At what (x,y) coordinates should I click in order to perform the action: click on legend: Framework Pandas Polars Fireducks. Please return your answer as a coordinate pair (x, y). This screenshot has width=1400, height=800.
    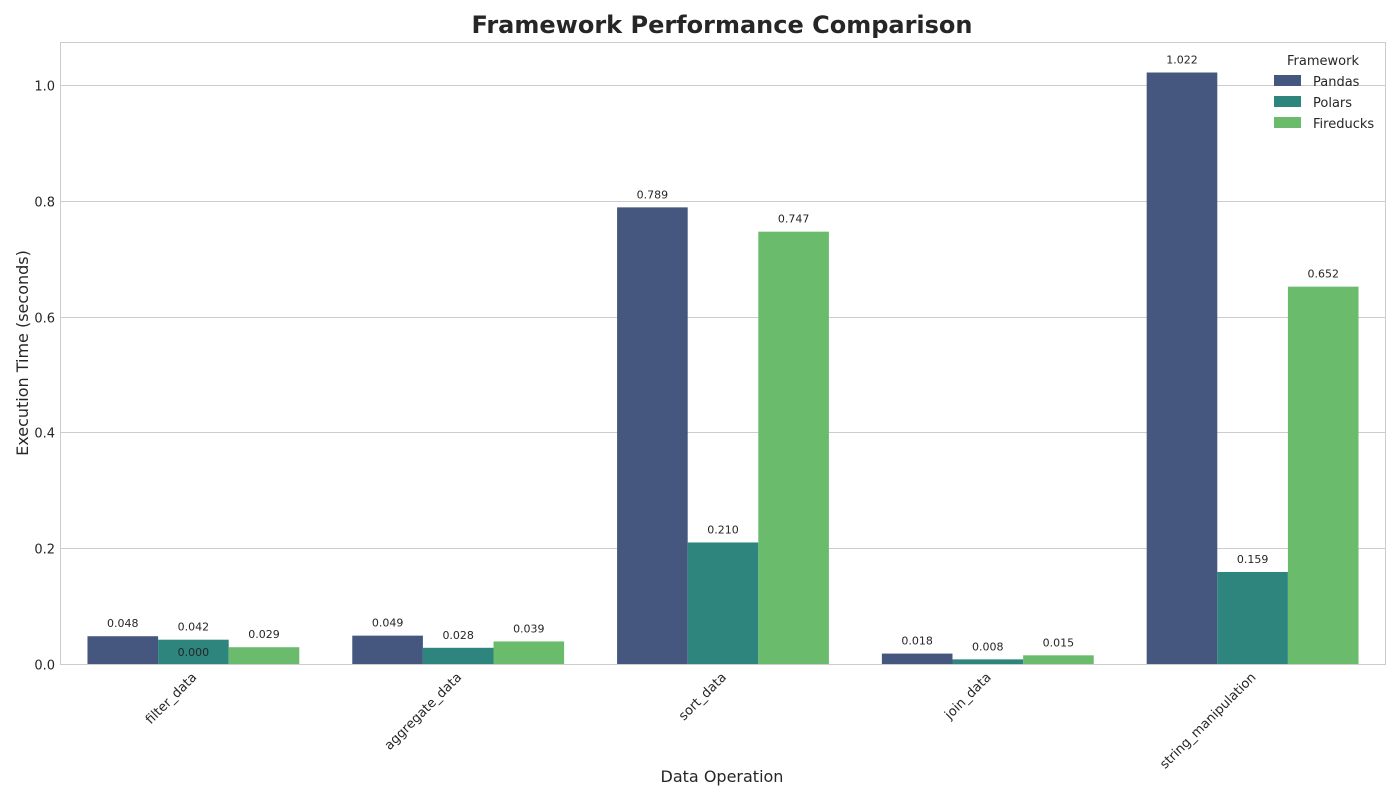
    Looking at the image, I should click on (1324, 93).